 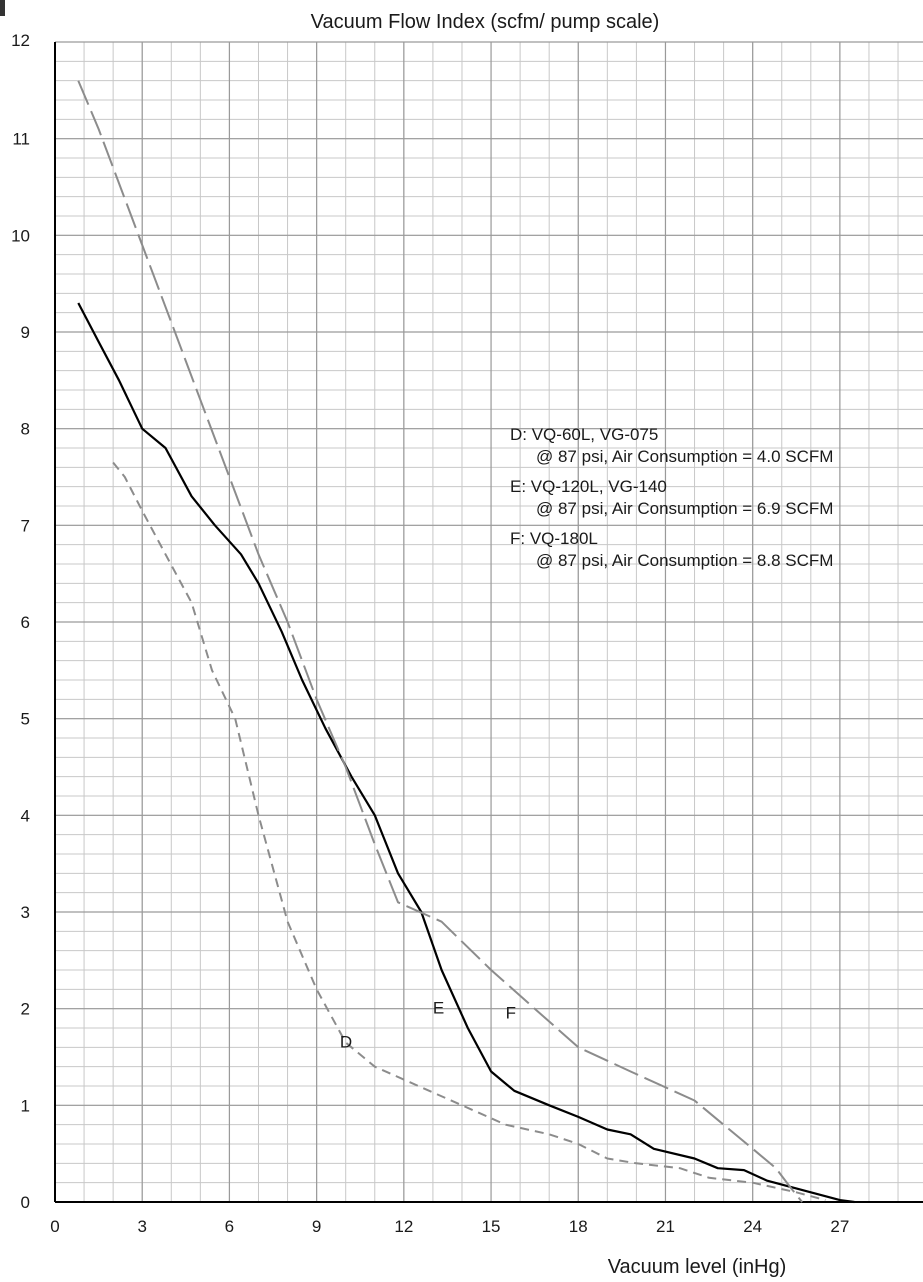 I want to click on y-tick-label: 1, so click(x=25, y=1105).